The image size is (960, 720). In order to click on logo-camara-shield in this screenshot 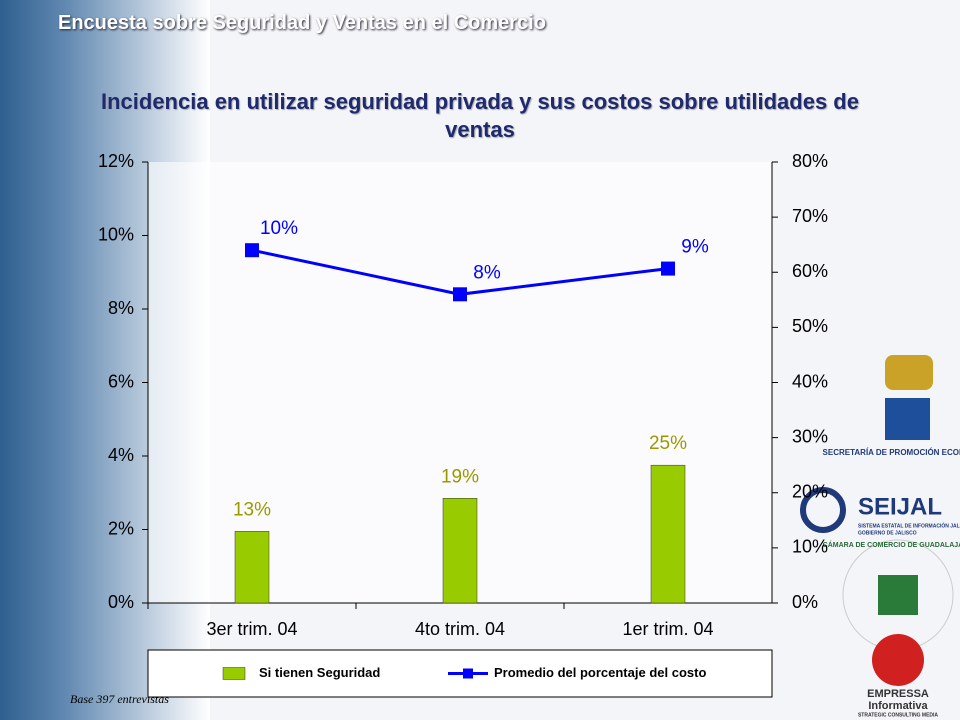, I will do `click(898, 595)`.